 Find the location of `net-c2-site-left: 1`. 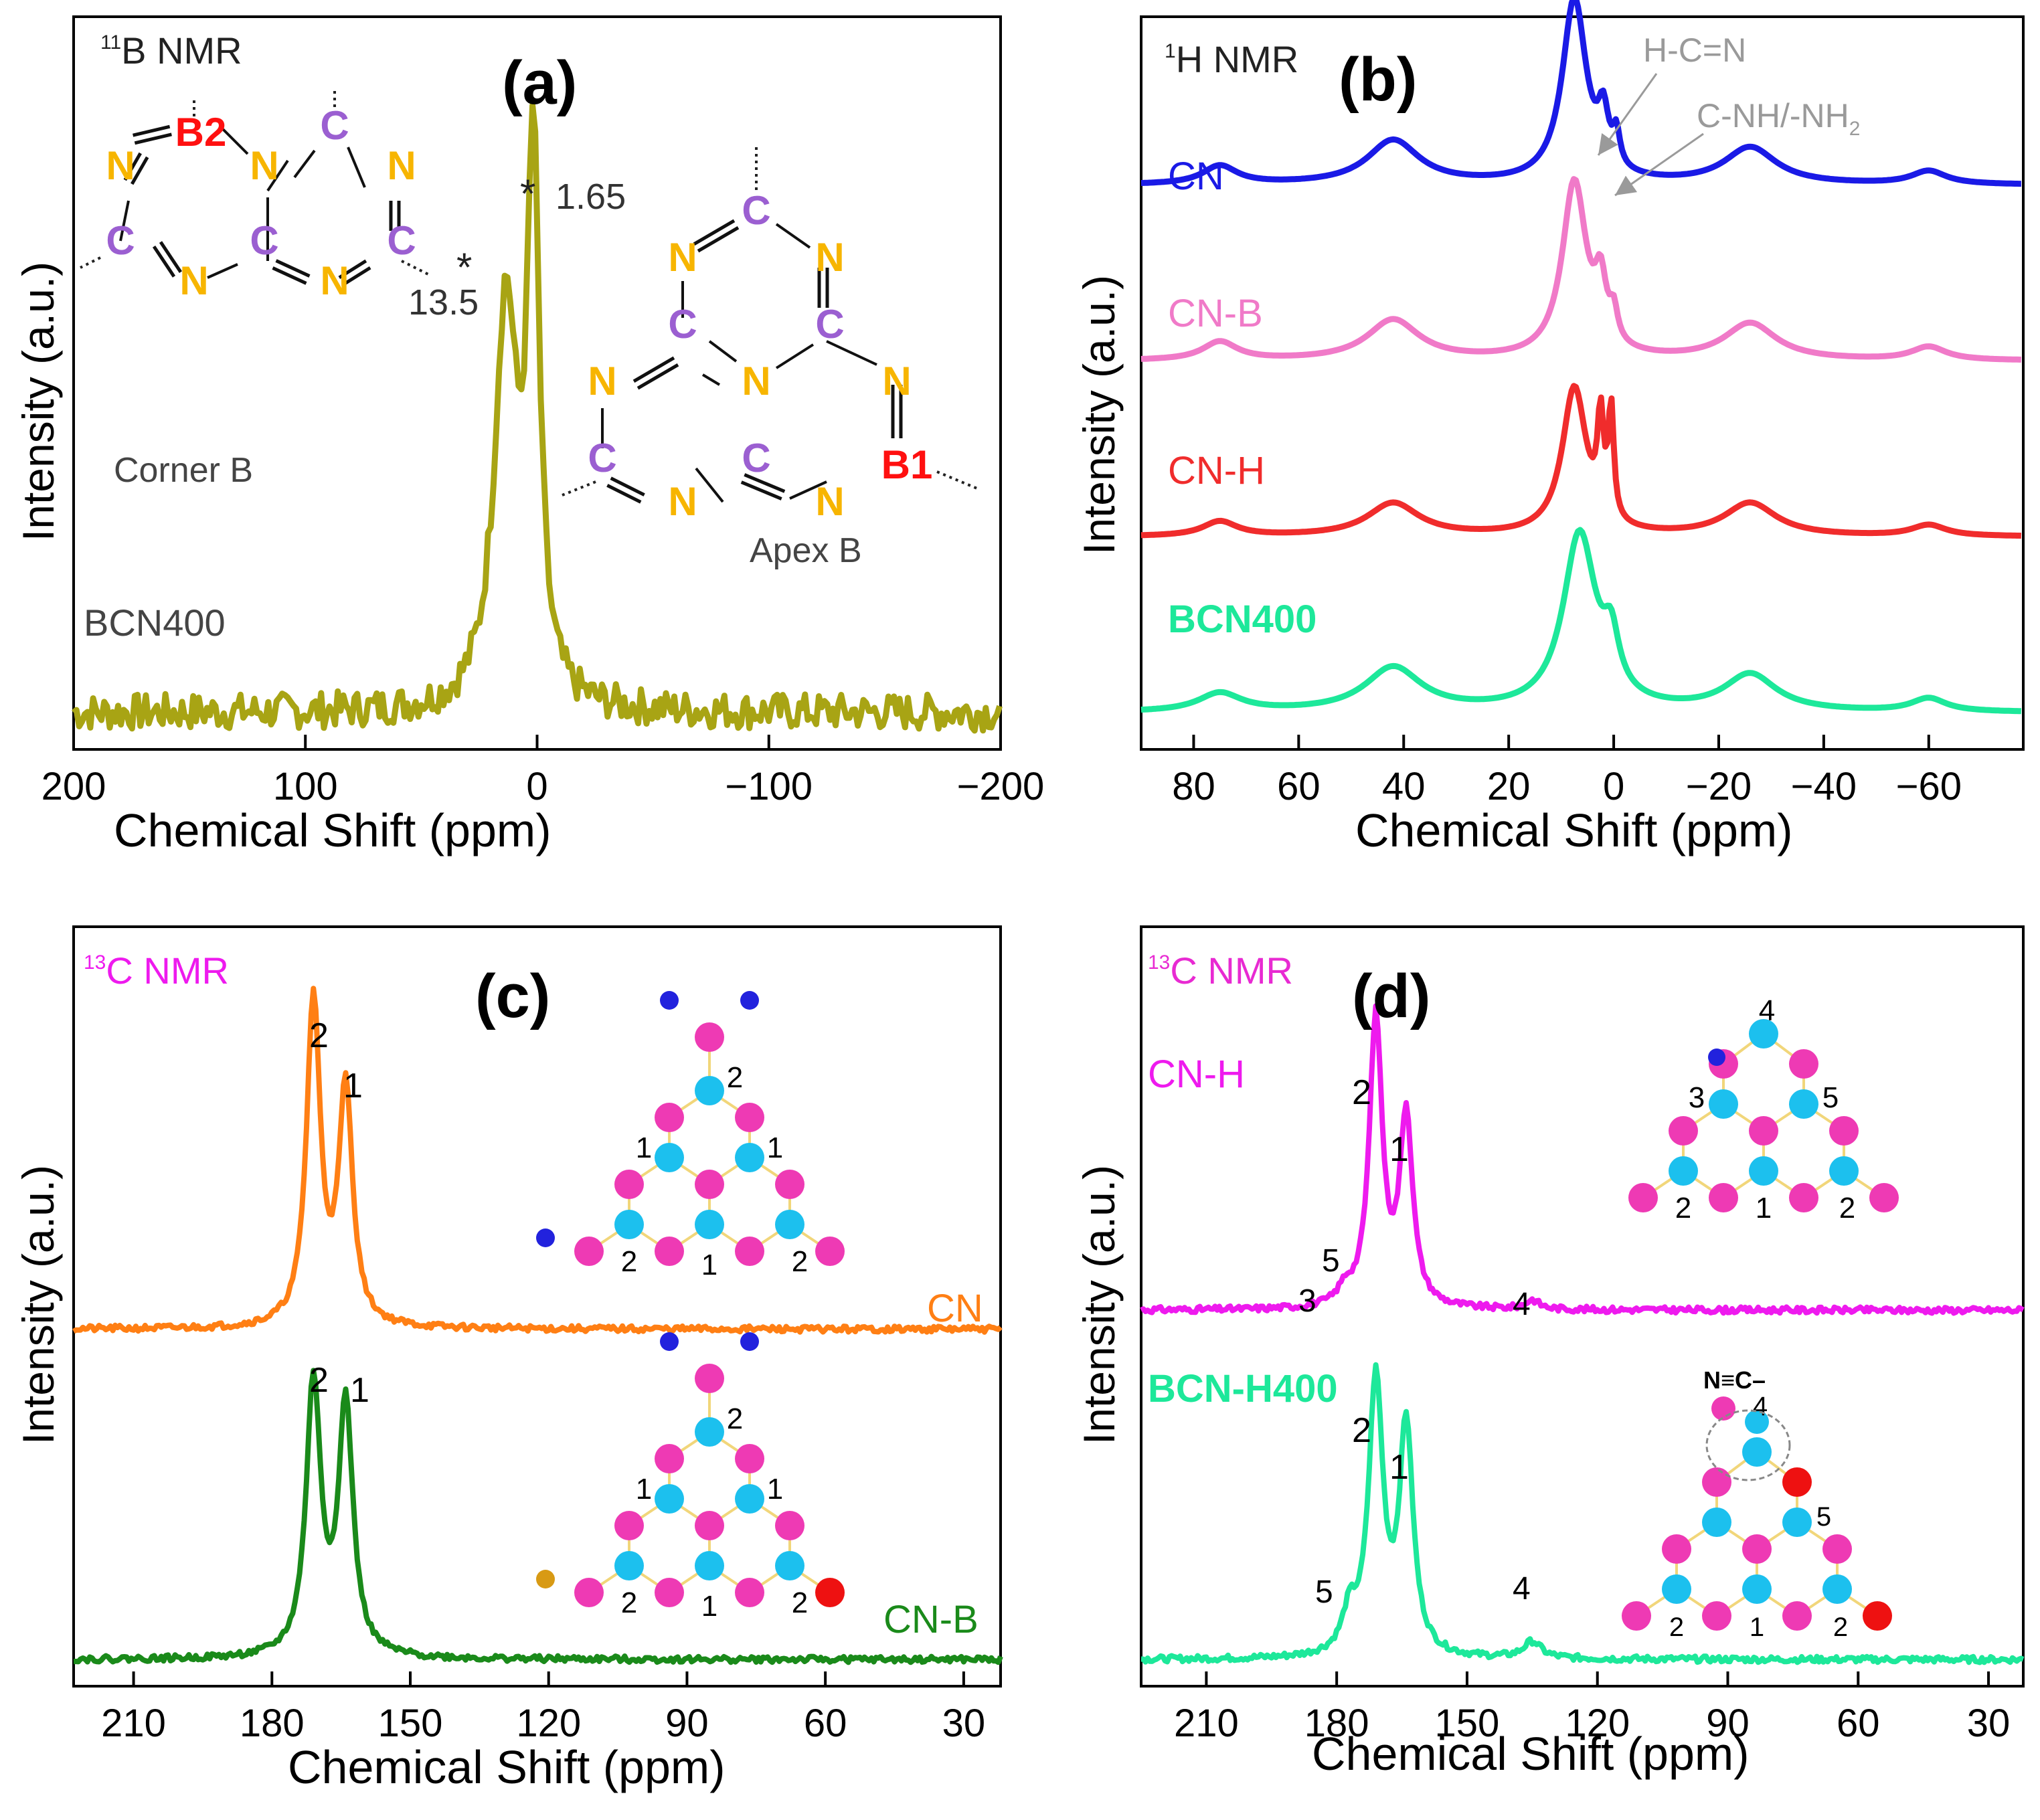

net-c2-site-left: 1 is located at coordinates (644, 1489).